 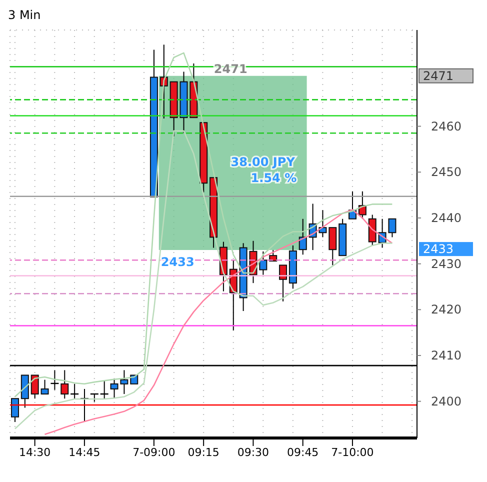 I want to click on text: 2433, so click(x=438, y=249).